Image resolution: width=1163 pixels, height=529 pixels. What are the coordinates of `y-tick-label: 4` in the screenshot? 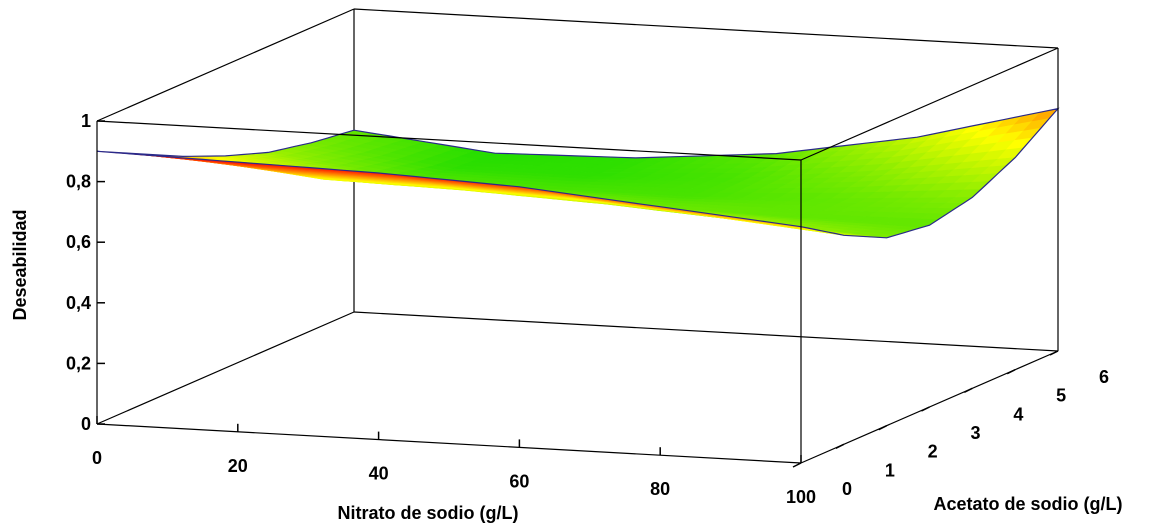 It's located at (1018, 414).